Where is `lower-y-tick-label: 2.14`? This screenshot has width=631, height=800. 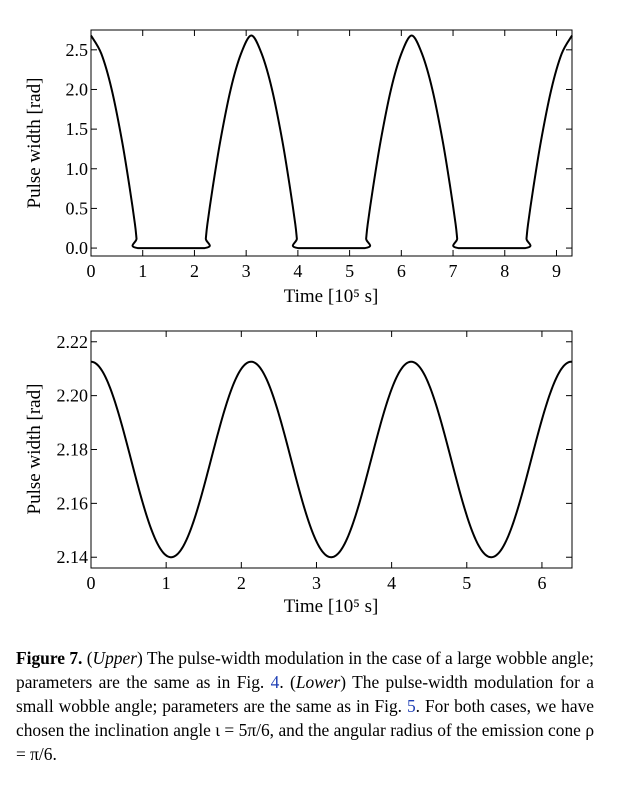
lower-y-tick-label: 2.14 is located at coordinates (73, 557).